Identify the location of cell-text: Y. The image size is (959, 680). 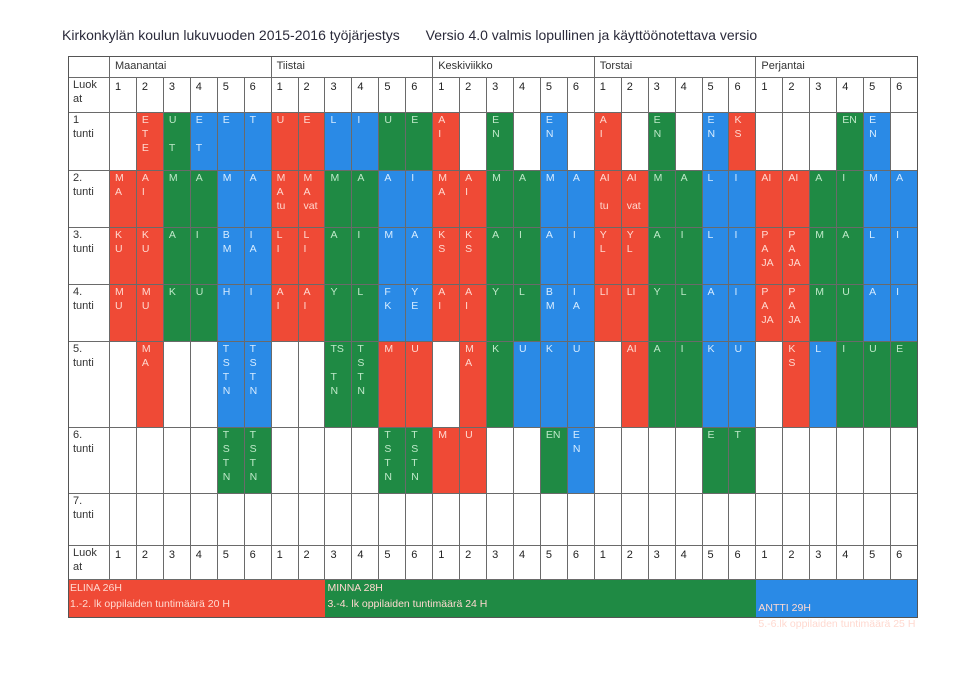
(630, 235).